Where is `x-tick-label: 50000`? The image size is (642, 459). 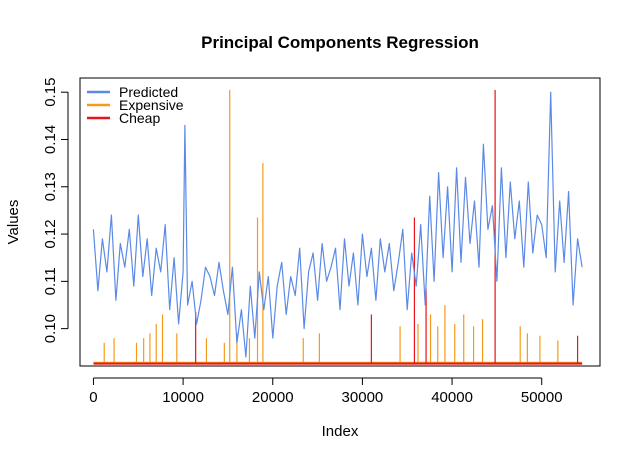
x-tick-label: 50000 is located at coordinates (542, 397).